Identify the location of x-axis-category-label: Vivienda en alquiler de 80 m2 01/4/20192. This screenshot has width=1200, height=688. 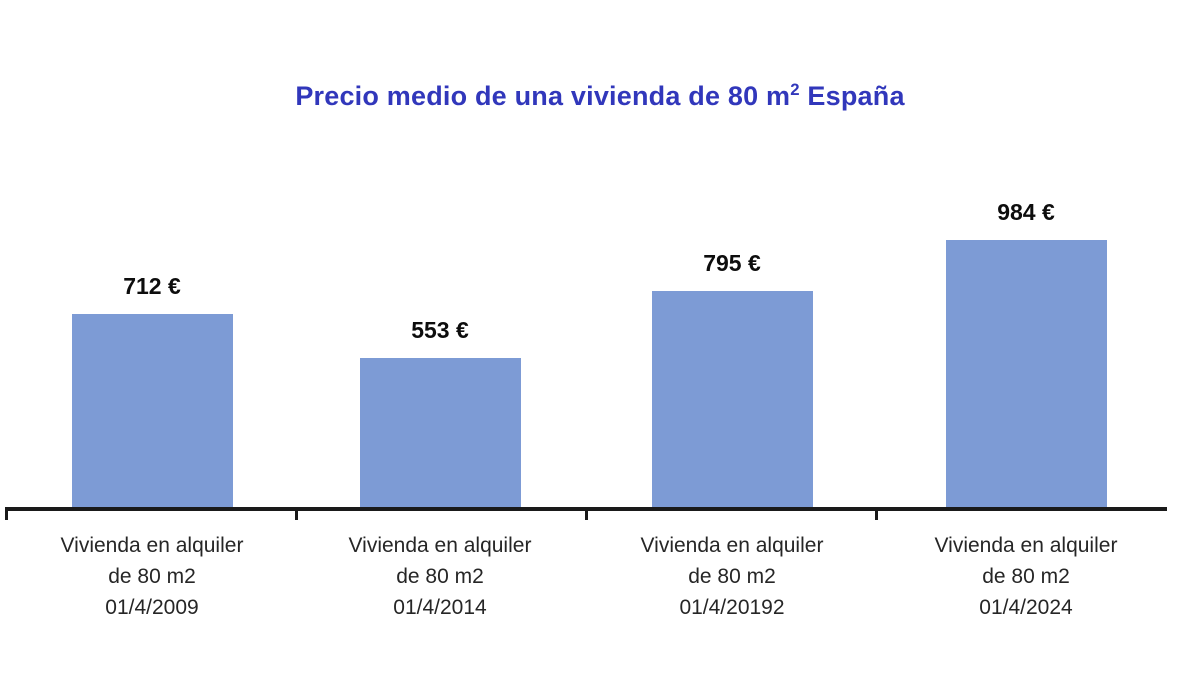
(732, 576).